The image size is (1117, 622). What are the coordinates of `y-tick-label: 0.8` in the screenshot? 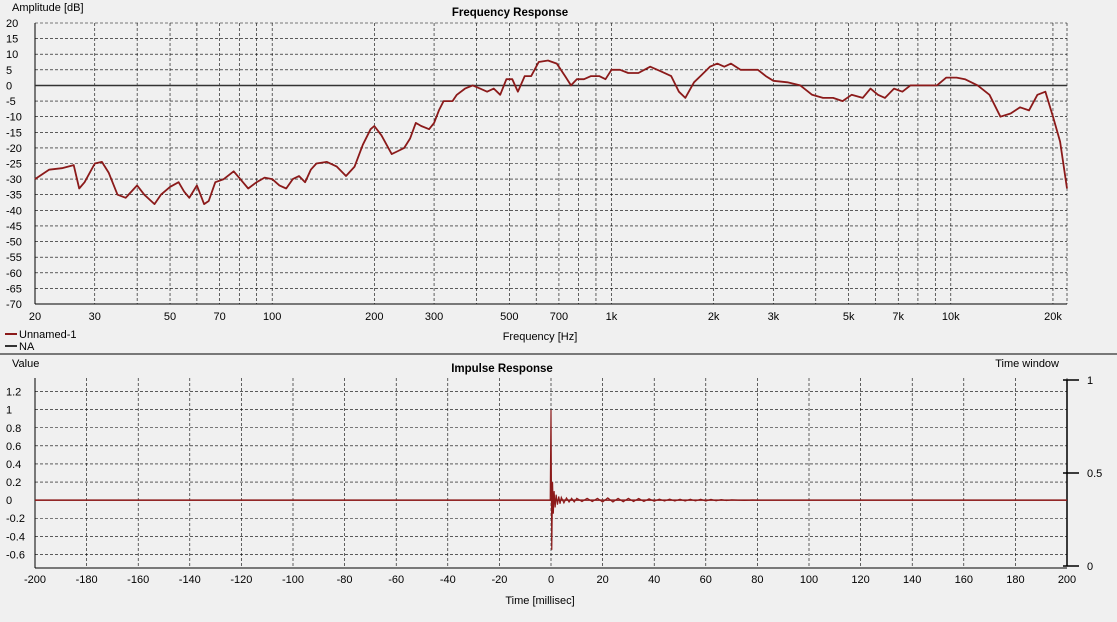 It's located at (13, 429).